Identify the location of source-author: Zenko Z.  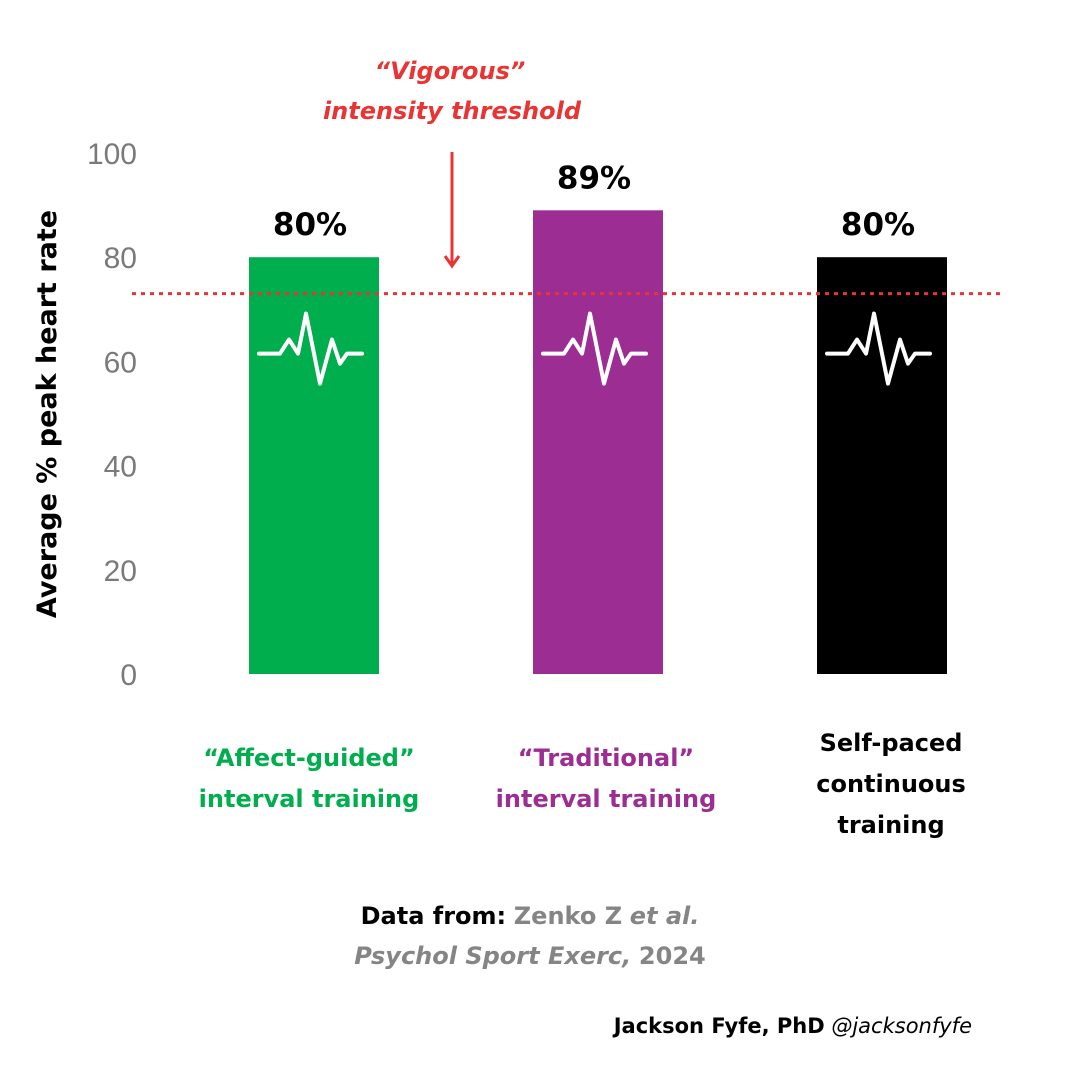
(568, 916).